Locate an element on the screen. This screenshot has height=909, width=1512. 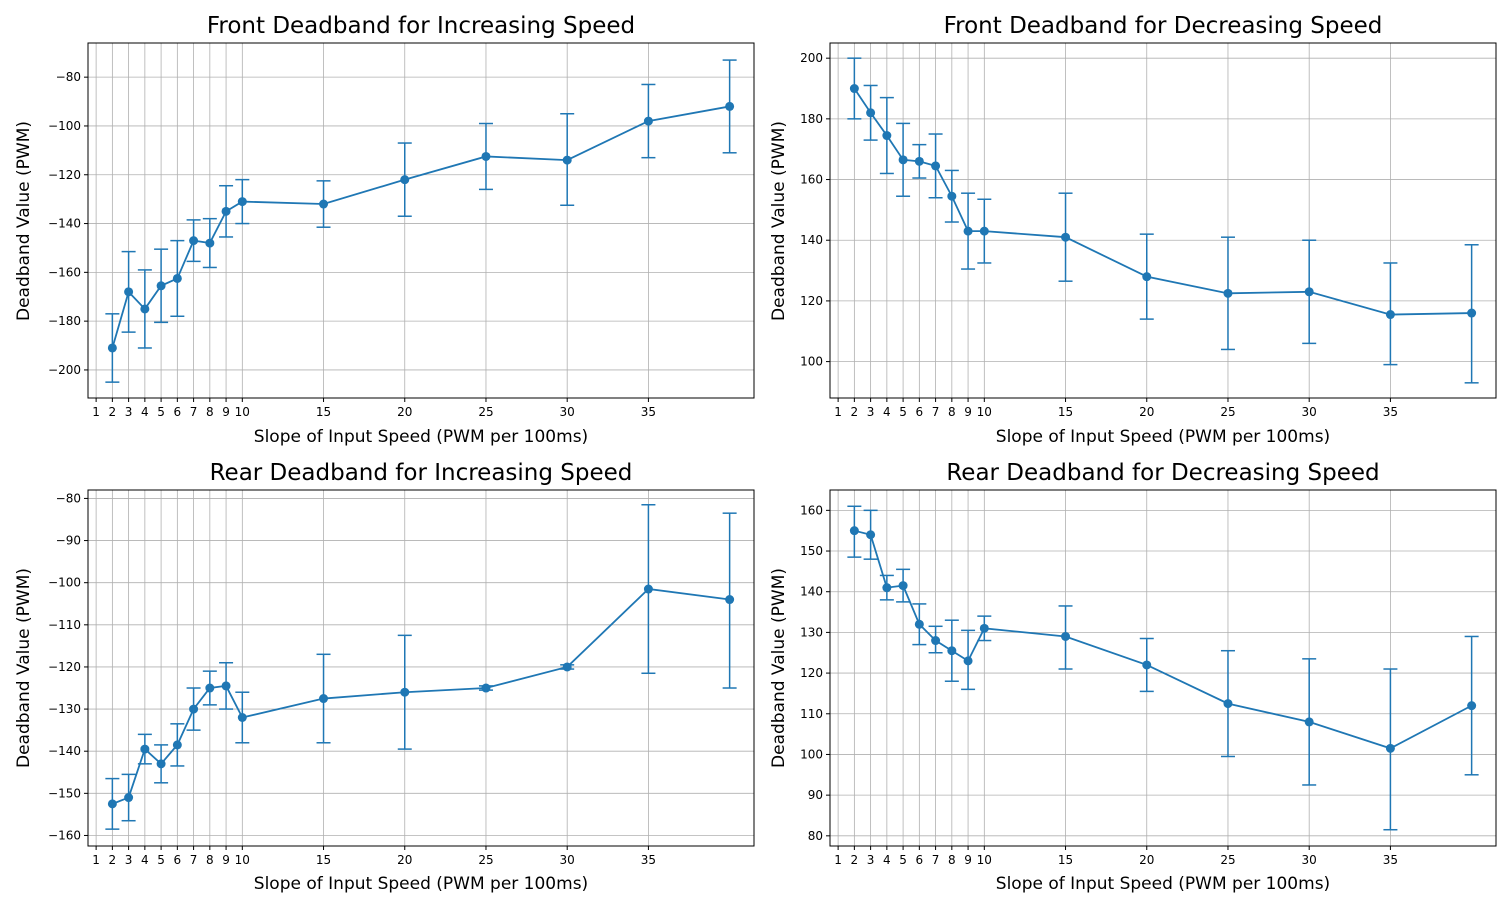
y-tick-label: 80 is located at coordinates (815, 836).